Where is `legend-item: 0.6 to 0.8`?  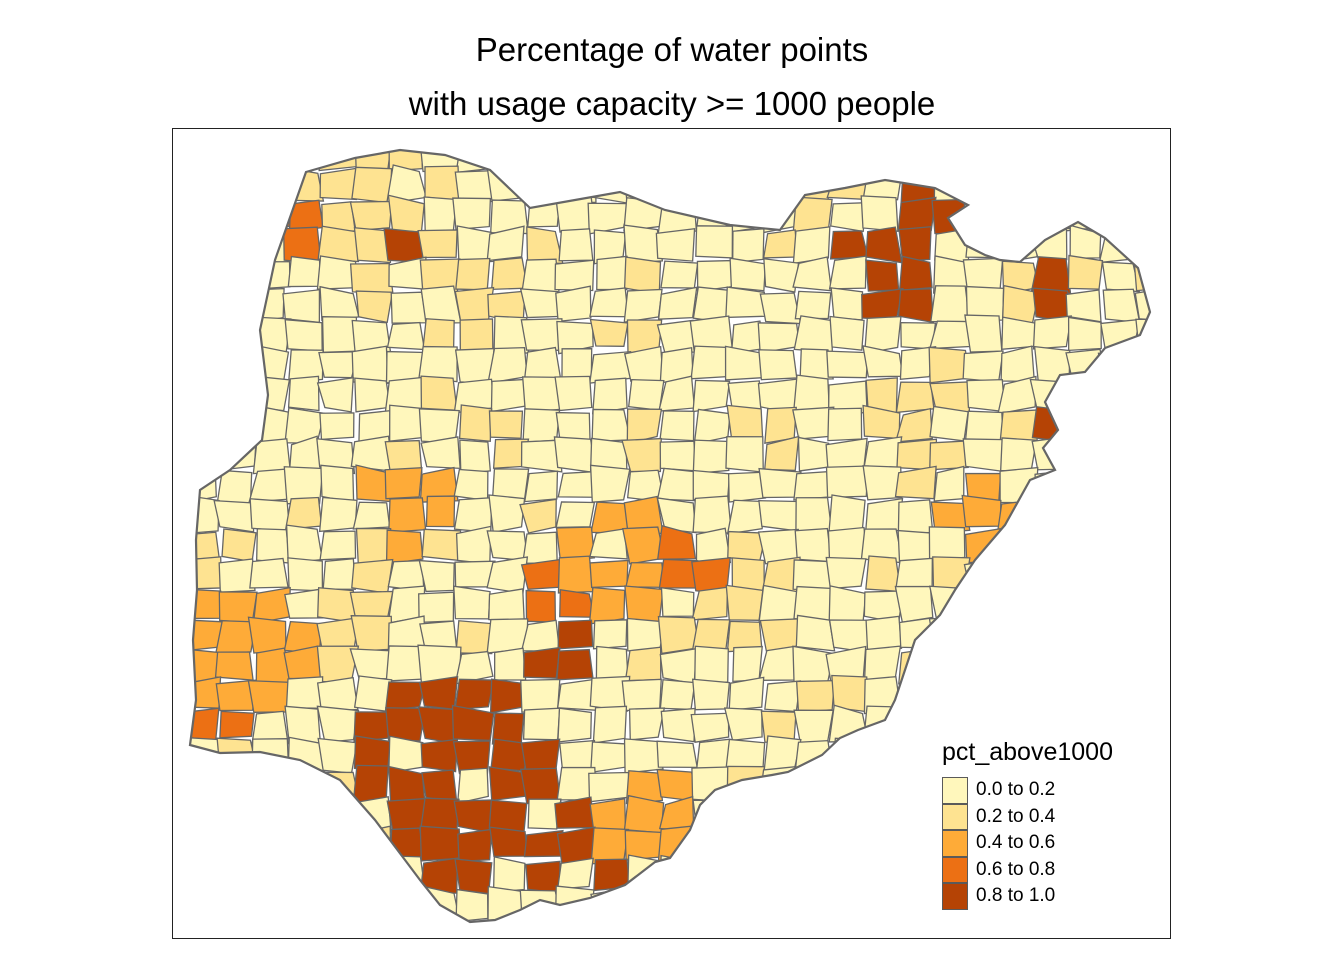 legend-item: 0.6 to 0.8 is located at coordinates (1027, 869).